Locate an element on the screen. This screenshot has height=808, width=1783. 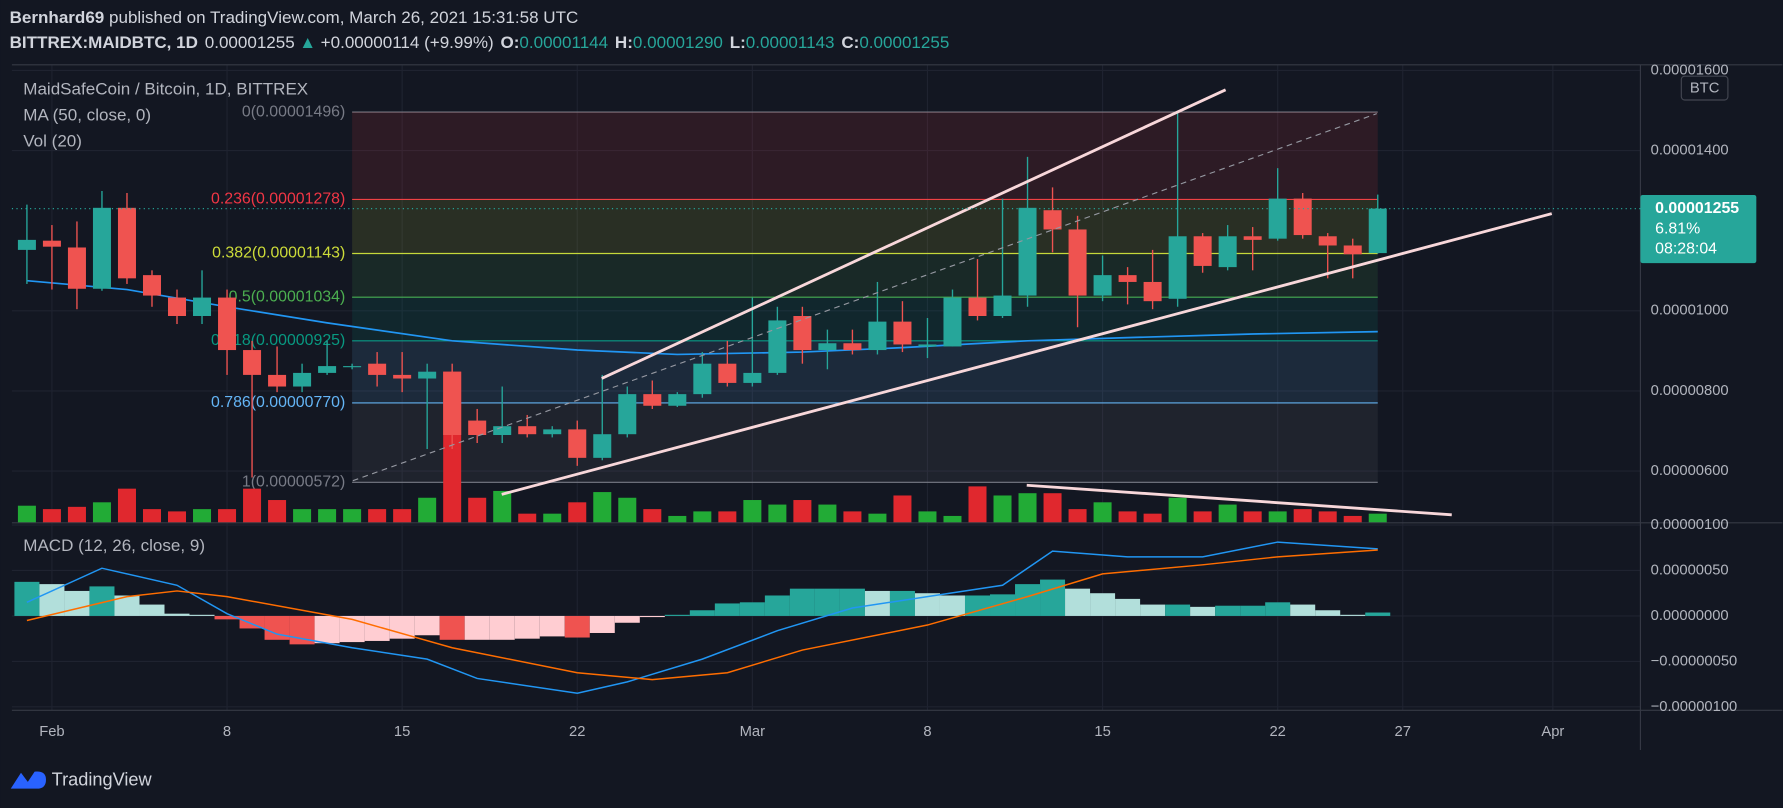
fib-label: 0.382(0.00001143) is located at coordinates (278, 253).